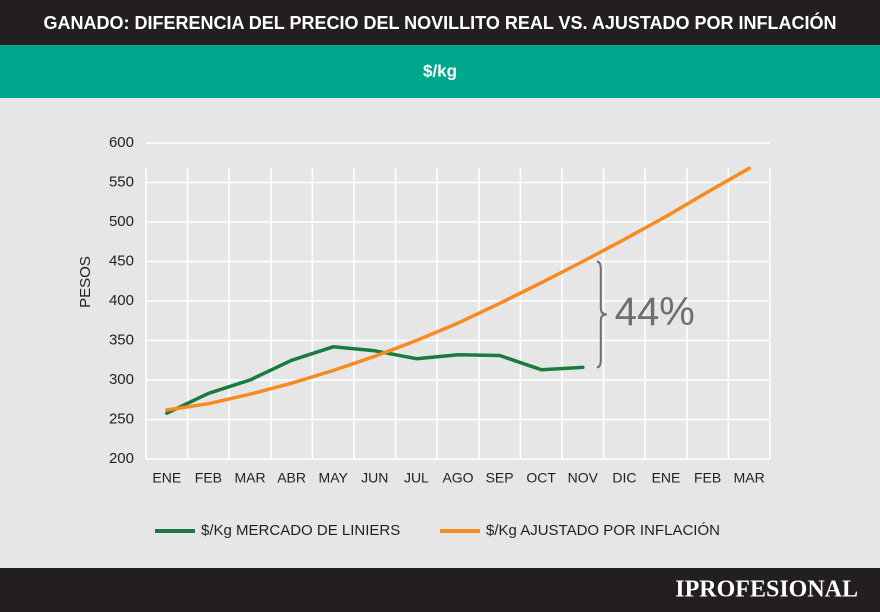 This screenshot has height=612, width=880. I want to click on y-tick-label: 600, so click(121, 142).